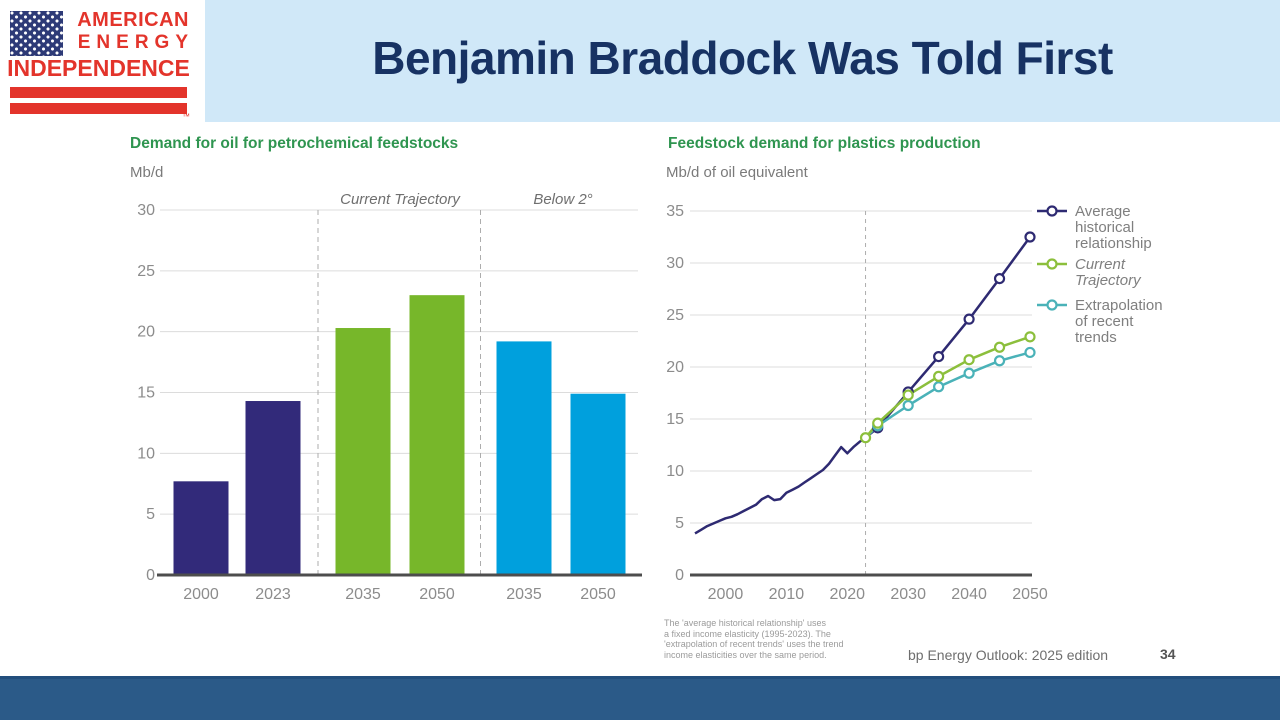 The width and height of the screenshot is (1280, 720). I want to click on flag-canton-icon, so click(36, 33).